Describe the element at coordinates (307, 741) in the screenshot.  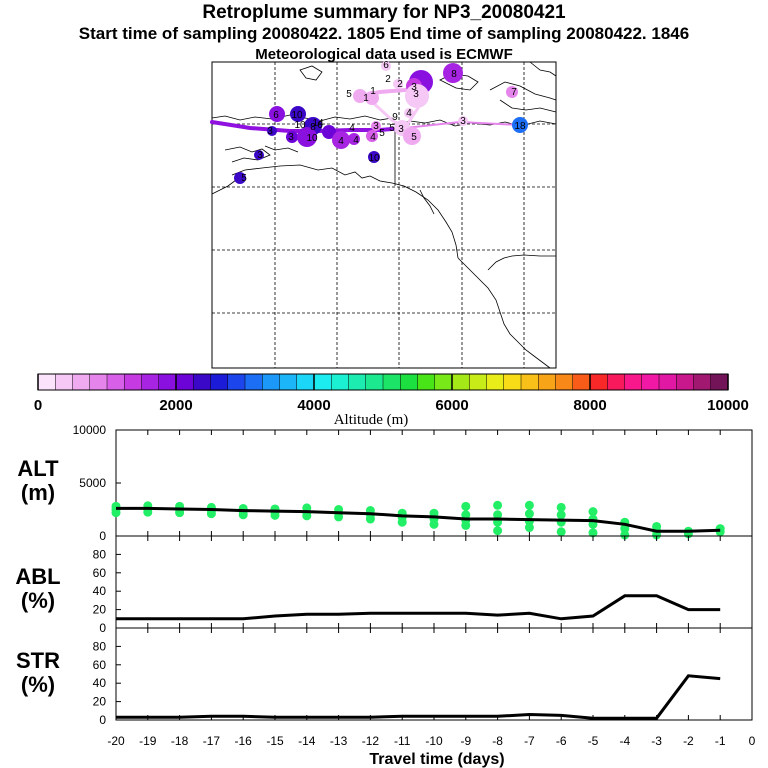
I see `x-tick-label: -14` at that location.